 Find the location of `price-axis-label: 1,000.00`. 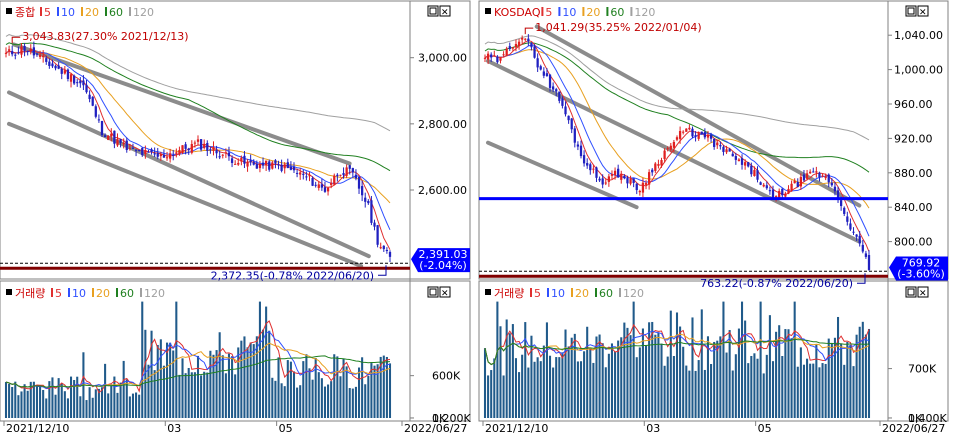

price-axis-label: 1,000.00 is located at coordinates (918, 70).